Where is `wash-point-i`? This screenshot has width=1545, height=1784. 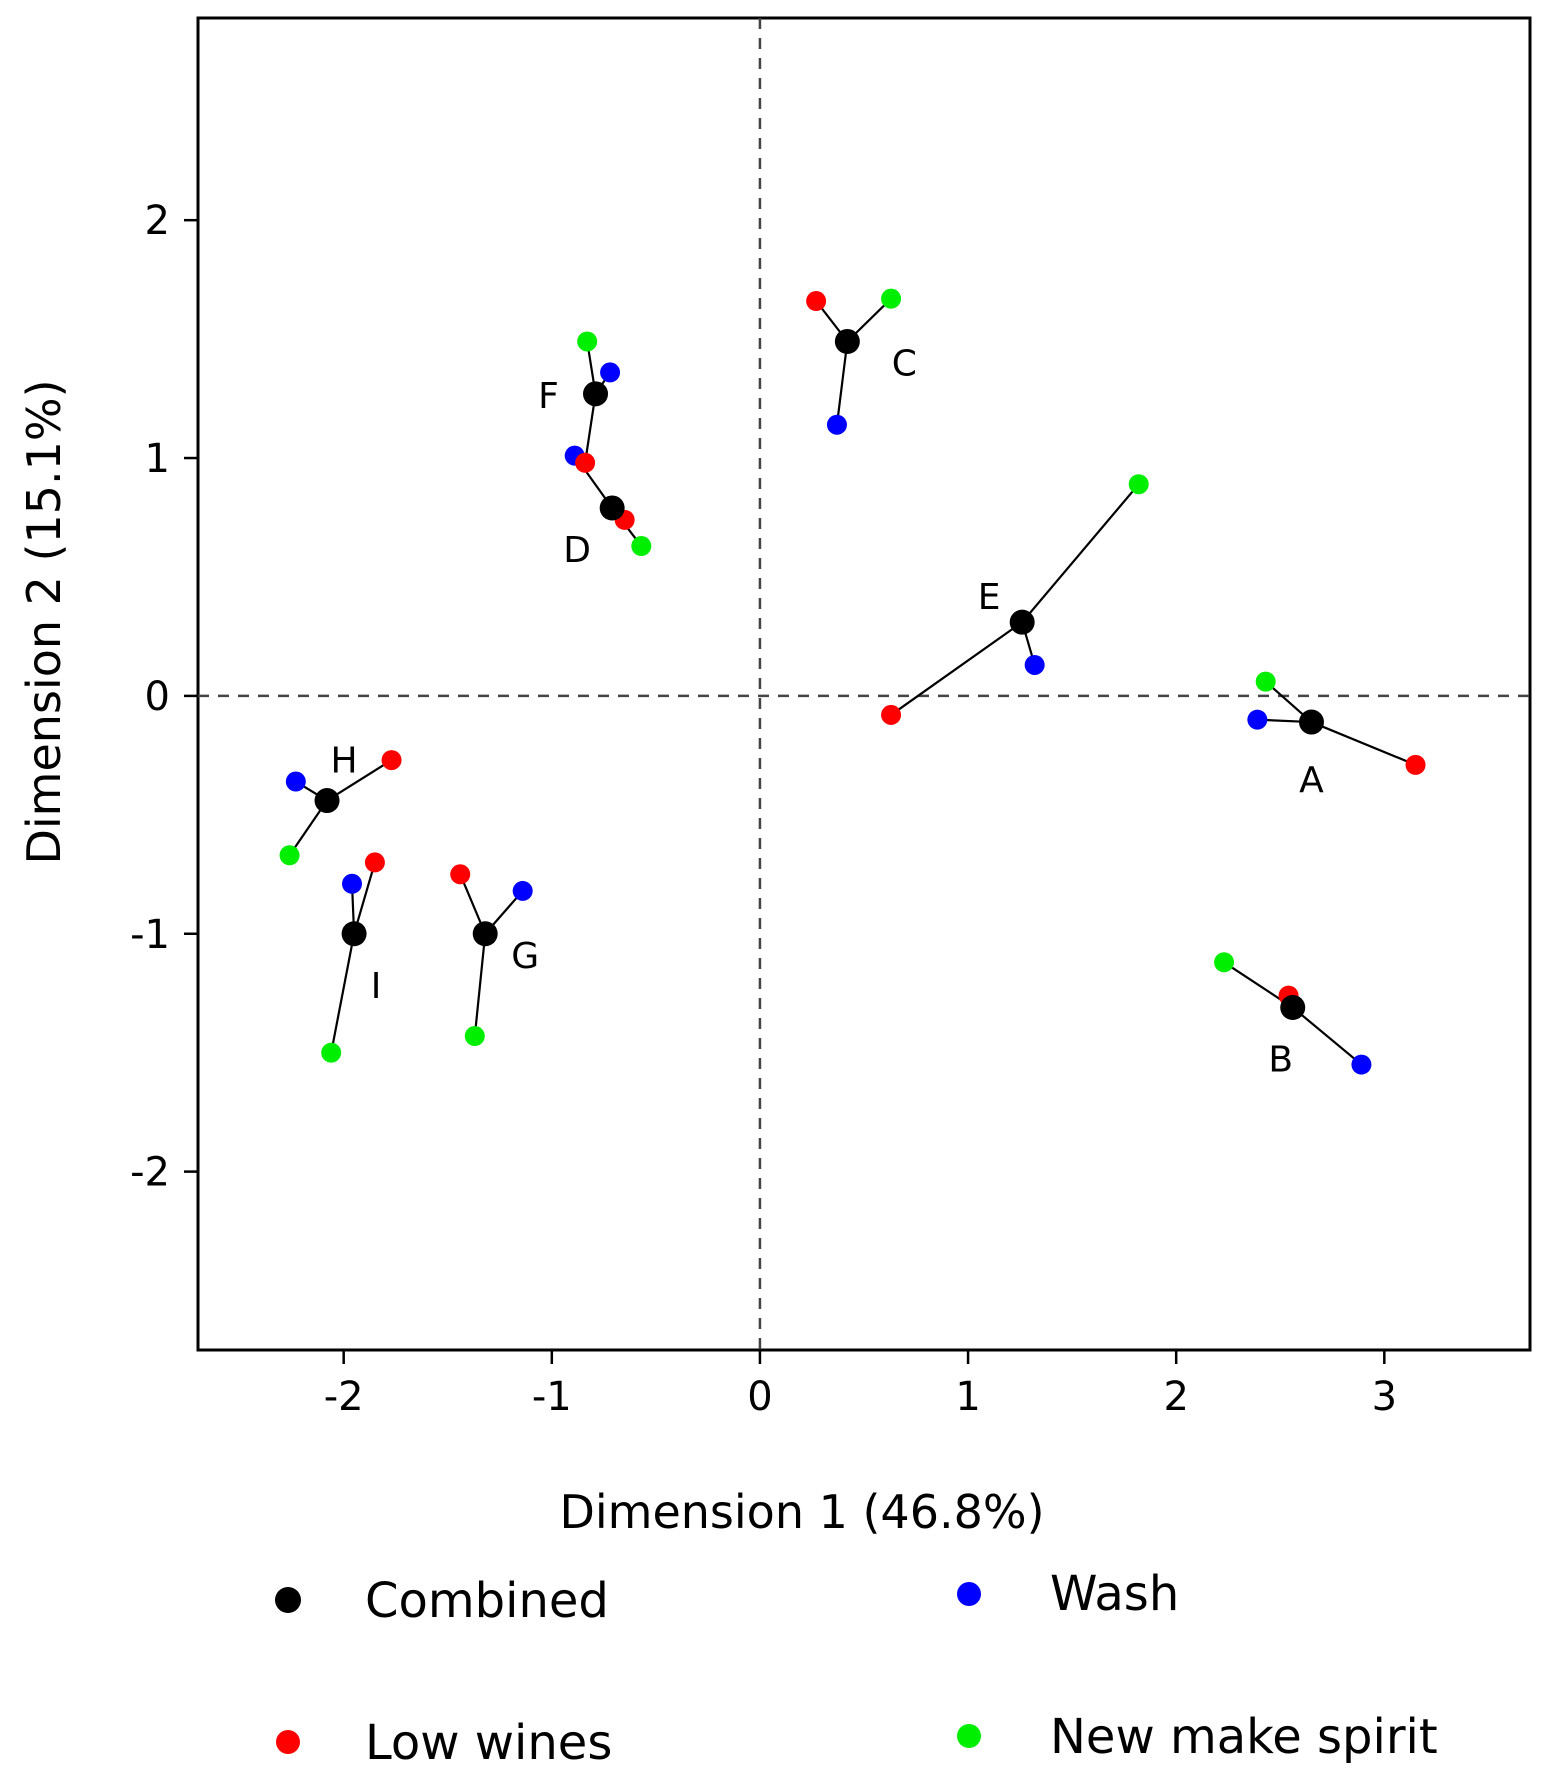
wash-point-i is located at coordinates (352, 883).